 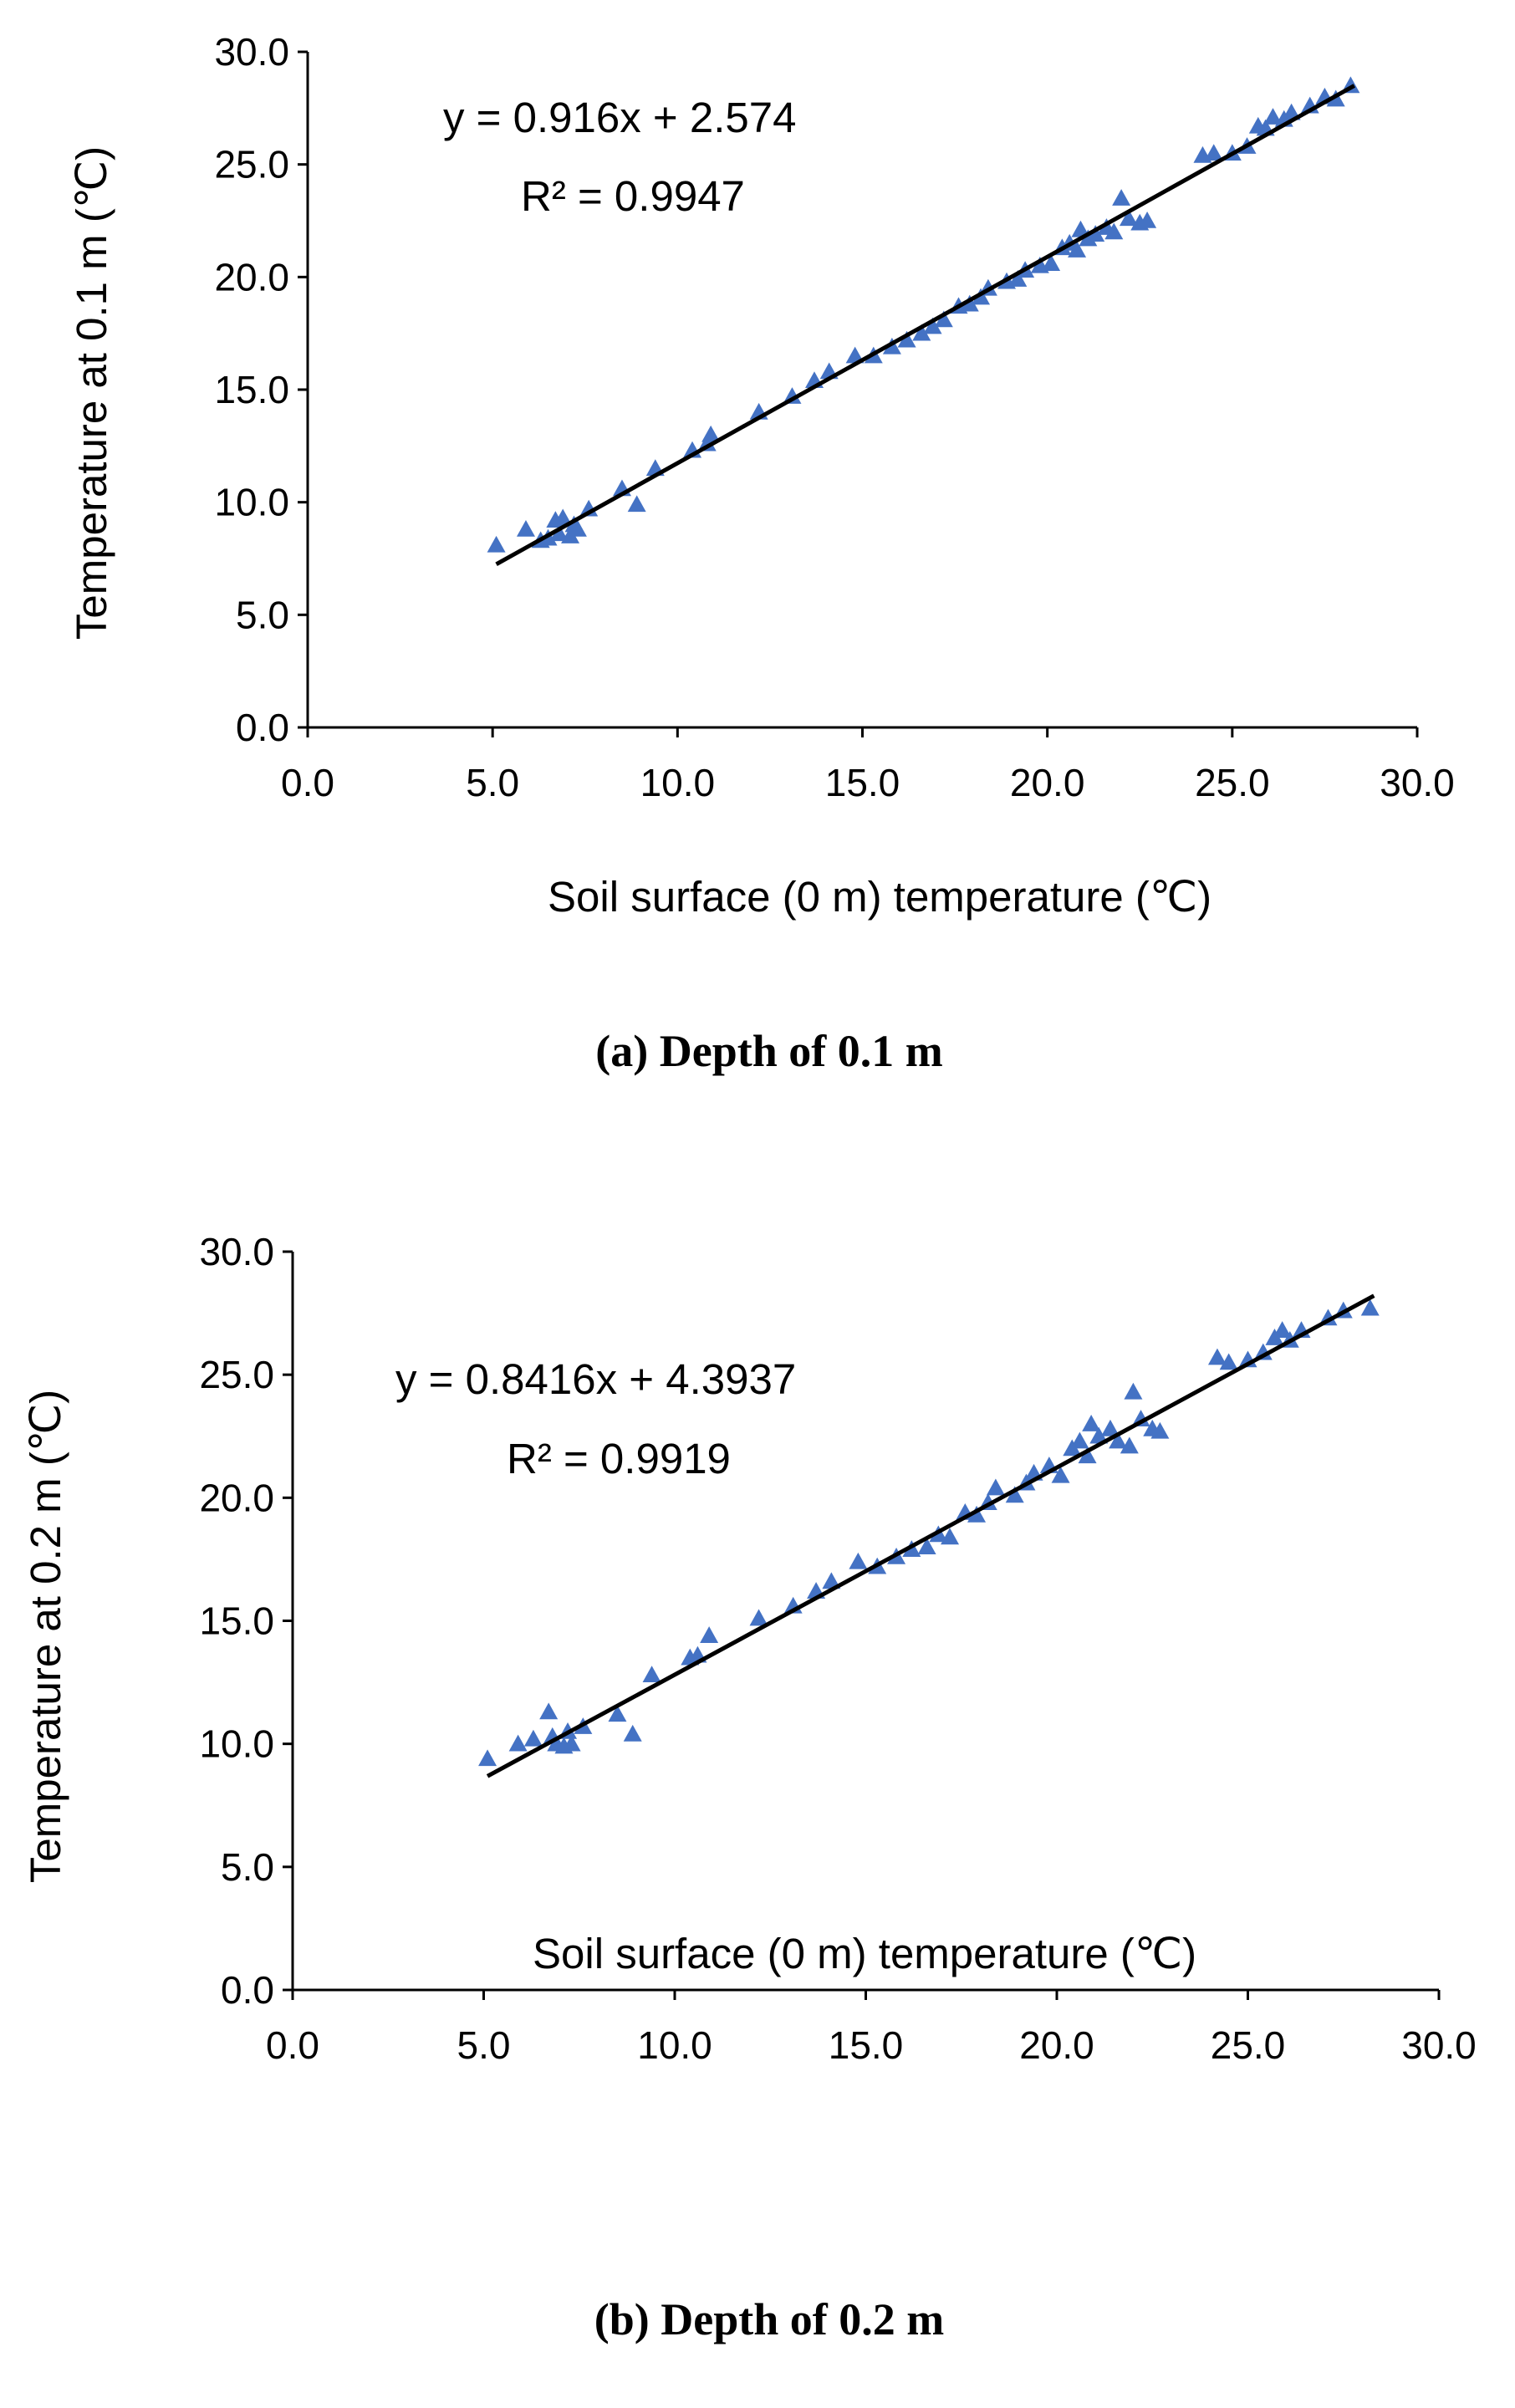 What do you see at coordinates (251, 390) in the screenshot?
I see `panel-a-y-tick-label: 15.0` at bounding box center [251, 390].